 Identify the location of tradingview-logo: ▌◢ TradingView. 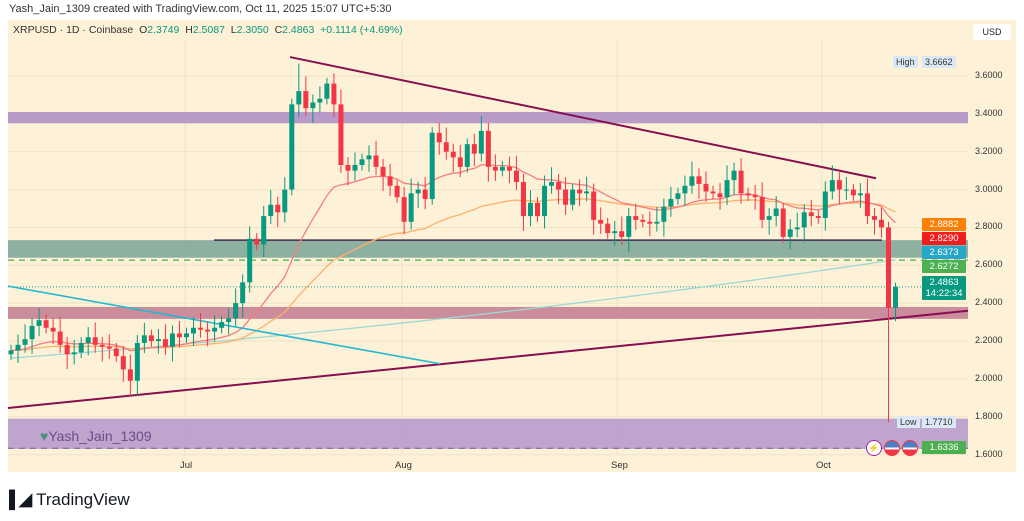
(69, 500).